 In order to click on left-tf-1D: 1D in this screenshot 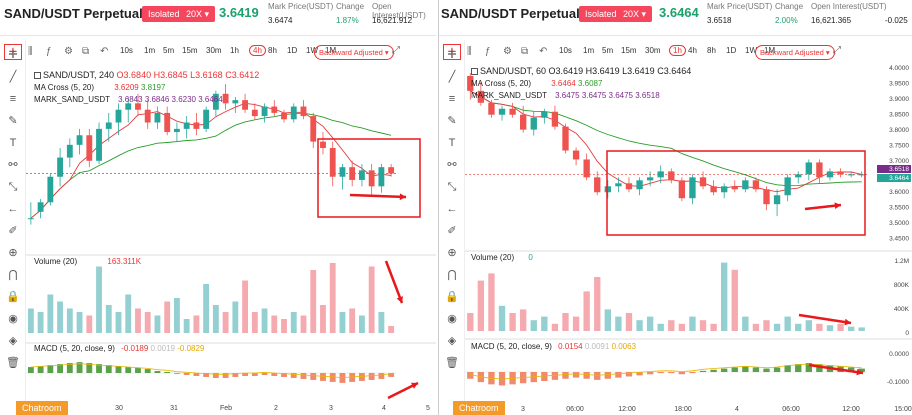, I will do `click(292, 50)`.